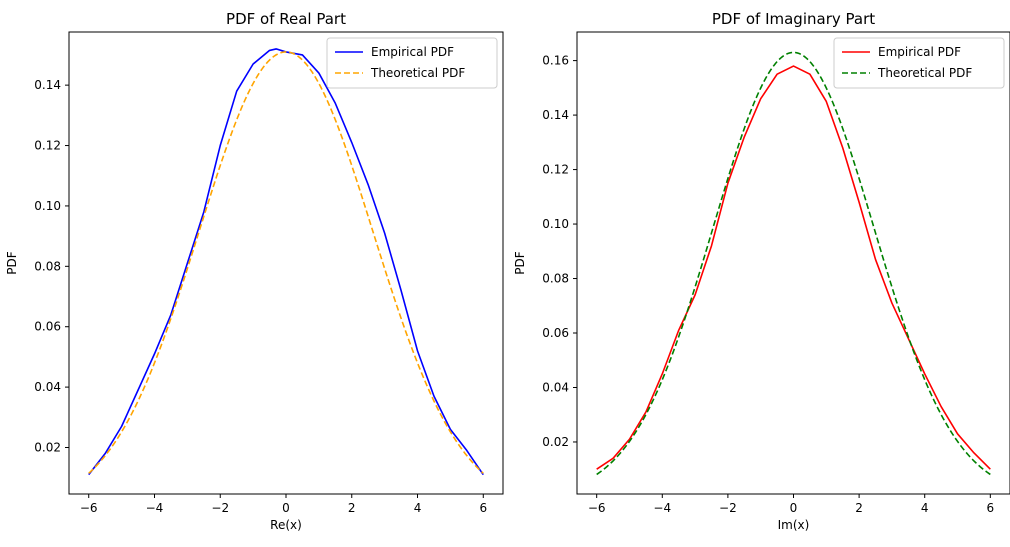 The width and height of the screenshot is (1010, 547). Describe the element at coordinates (286, 525) in the screenshot. I see `x-axis-label: Re(x)` at that location.